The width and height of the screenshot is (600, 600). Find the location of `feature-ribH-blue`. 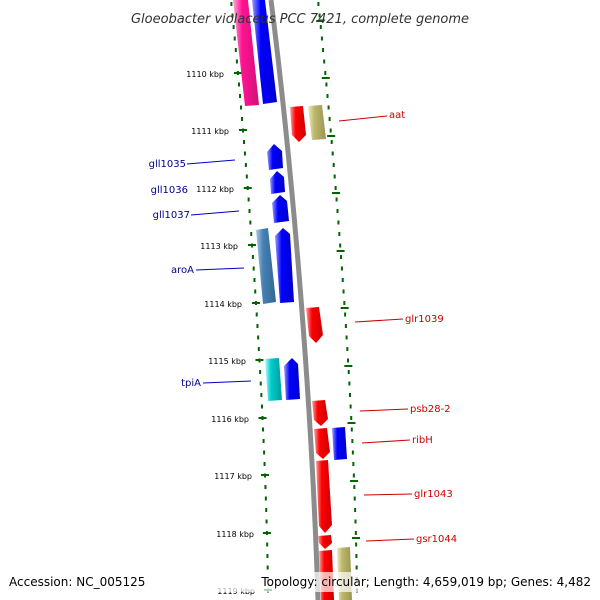

feature-ribH-blue is located at coordinates (339, 443).